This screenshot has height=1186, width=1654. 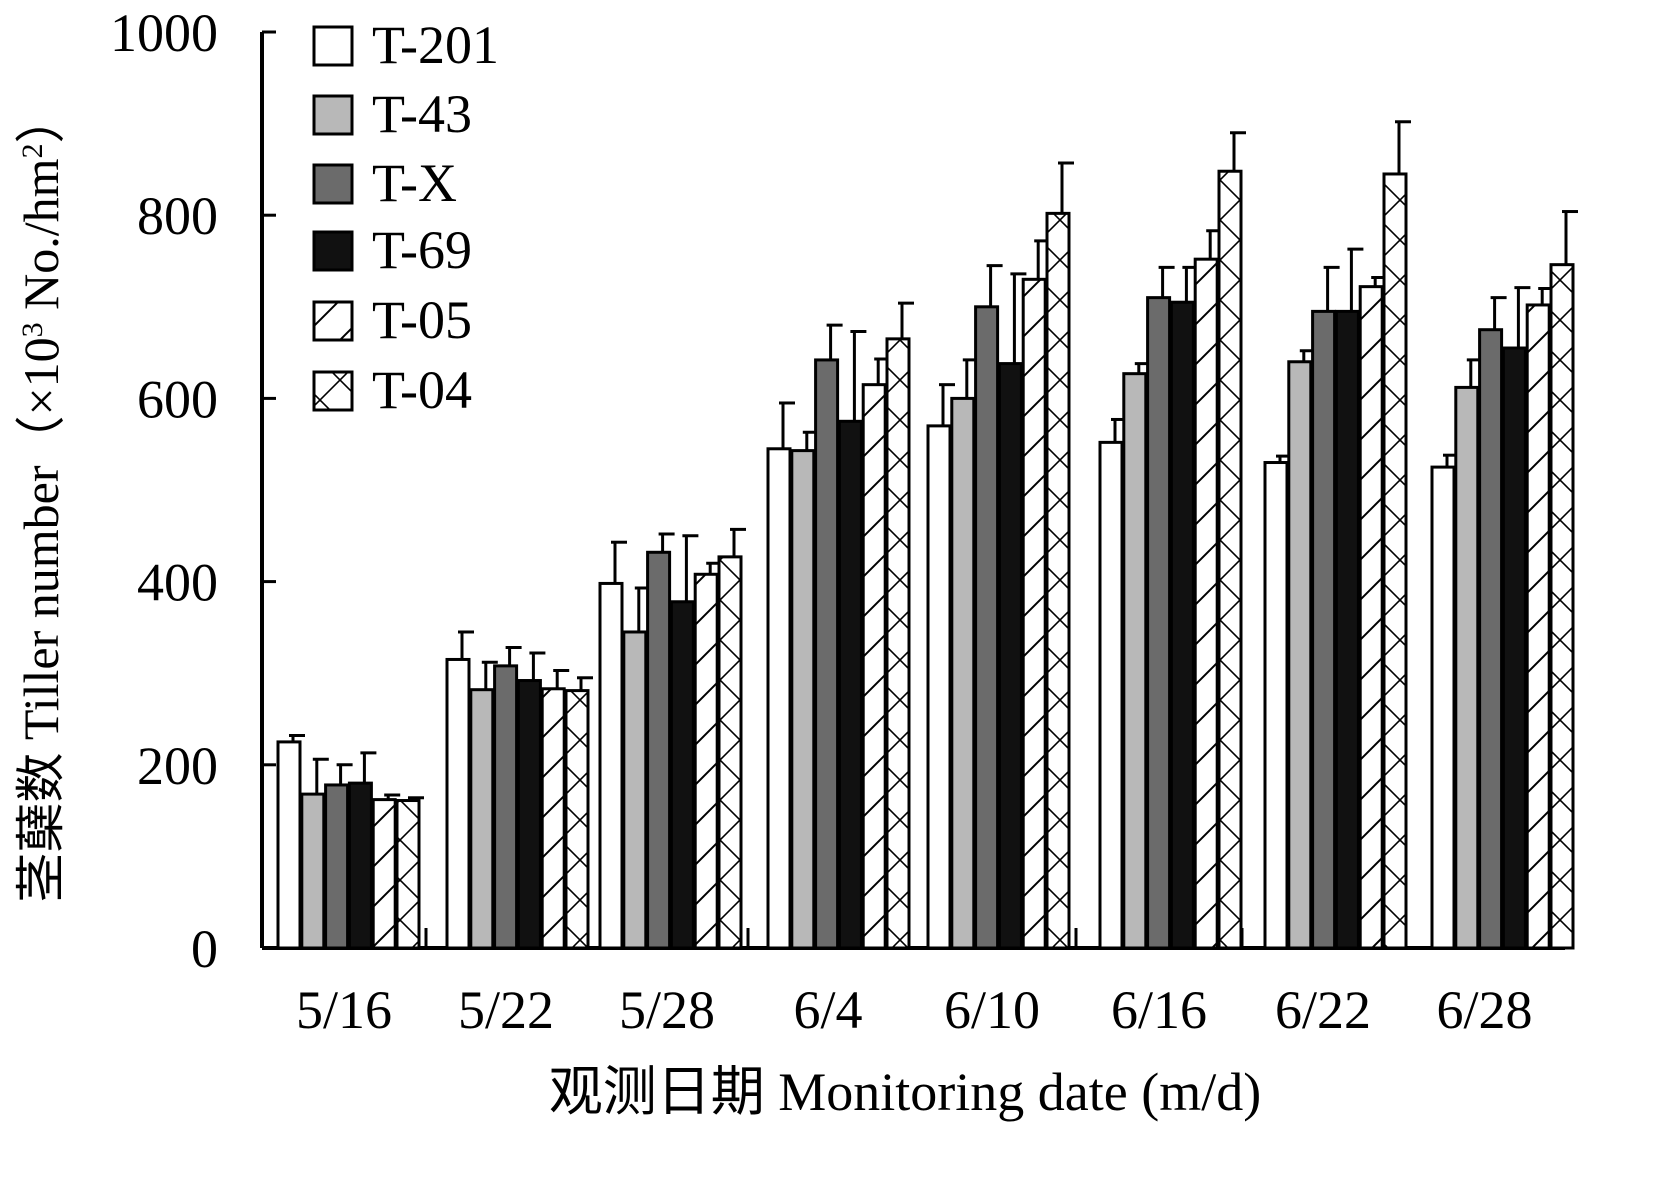 I want to click on x-tick-label: 6/4, so click(x=827, y=1010).